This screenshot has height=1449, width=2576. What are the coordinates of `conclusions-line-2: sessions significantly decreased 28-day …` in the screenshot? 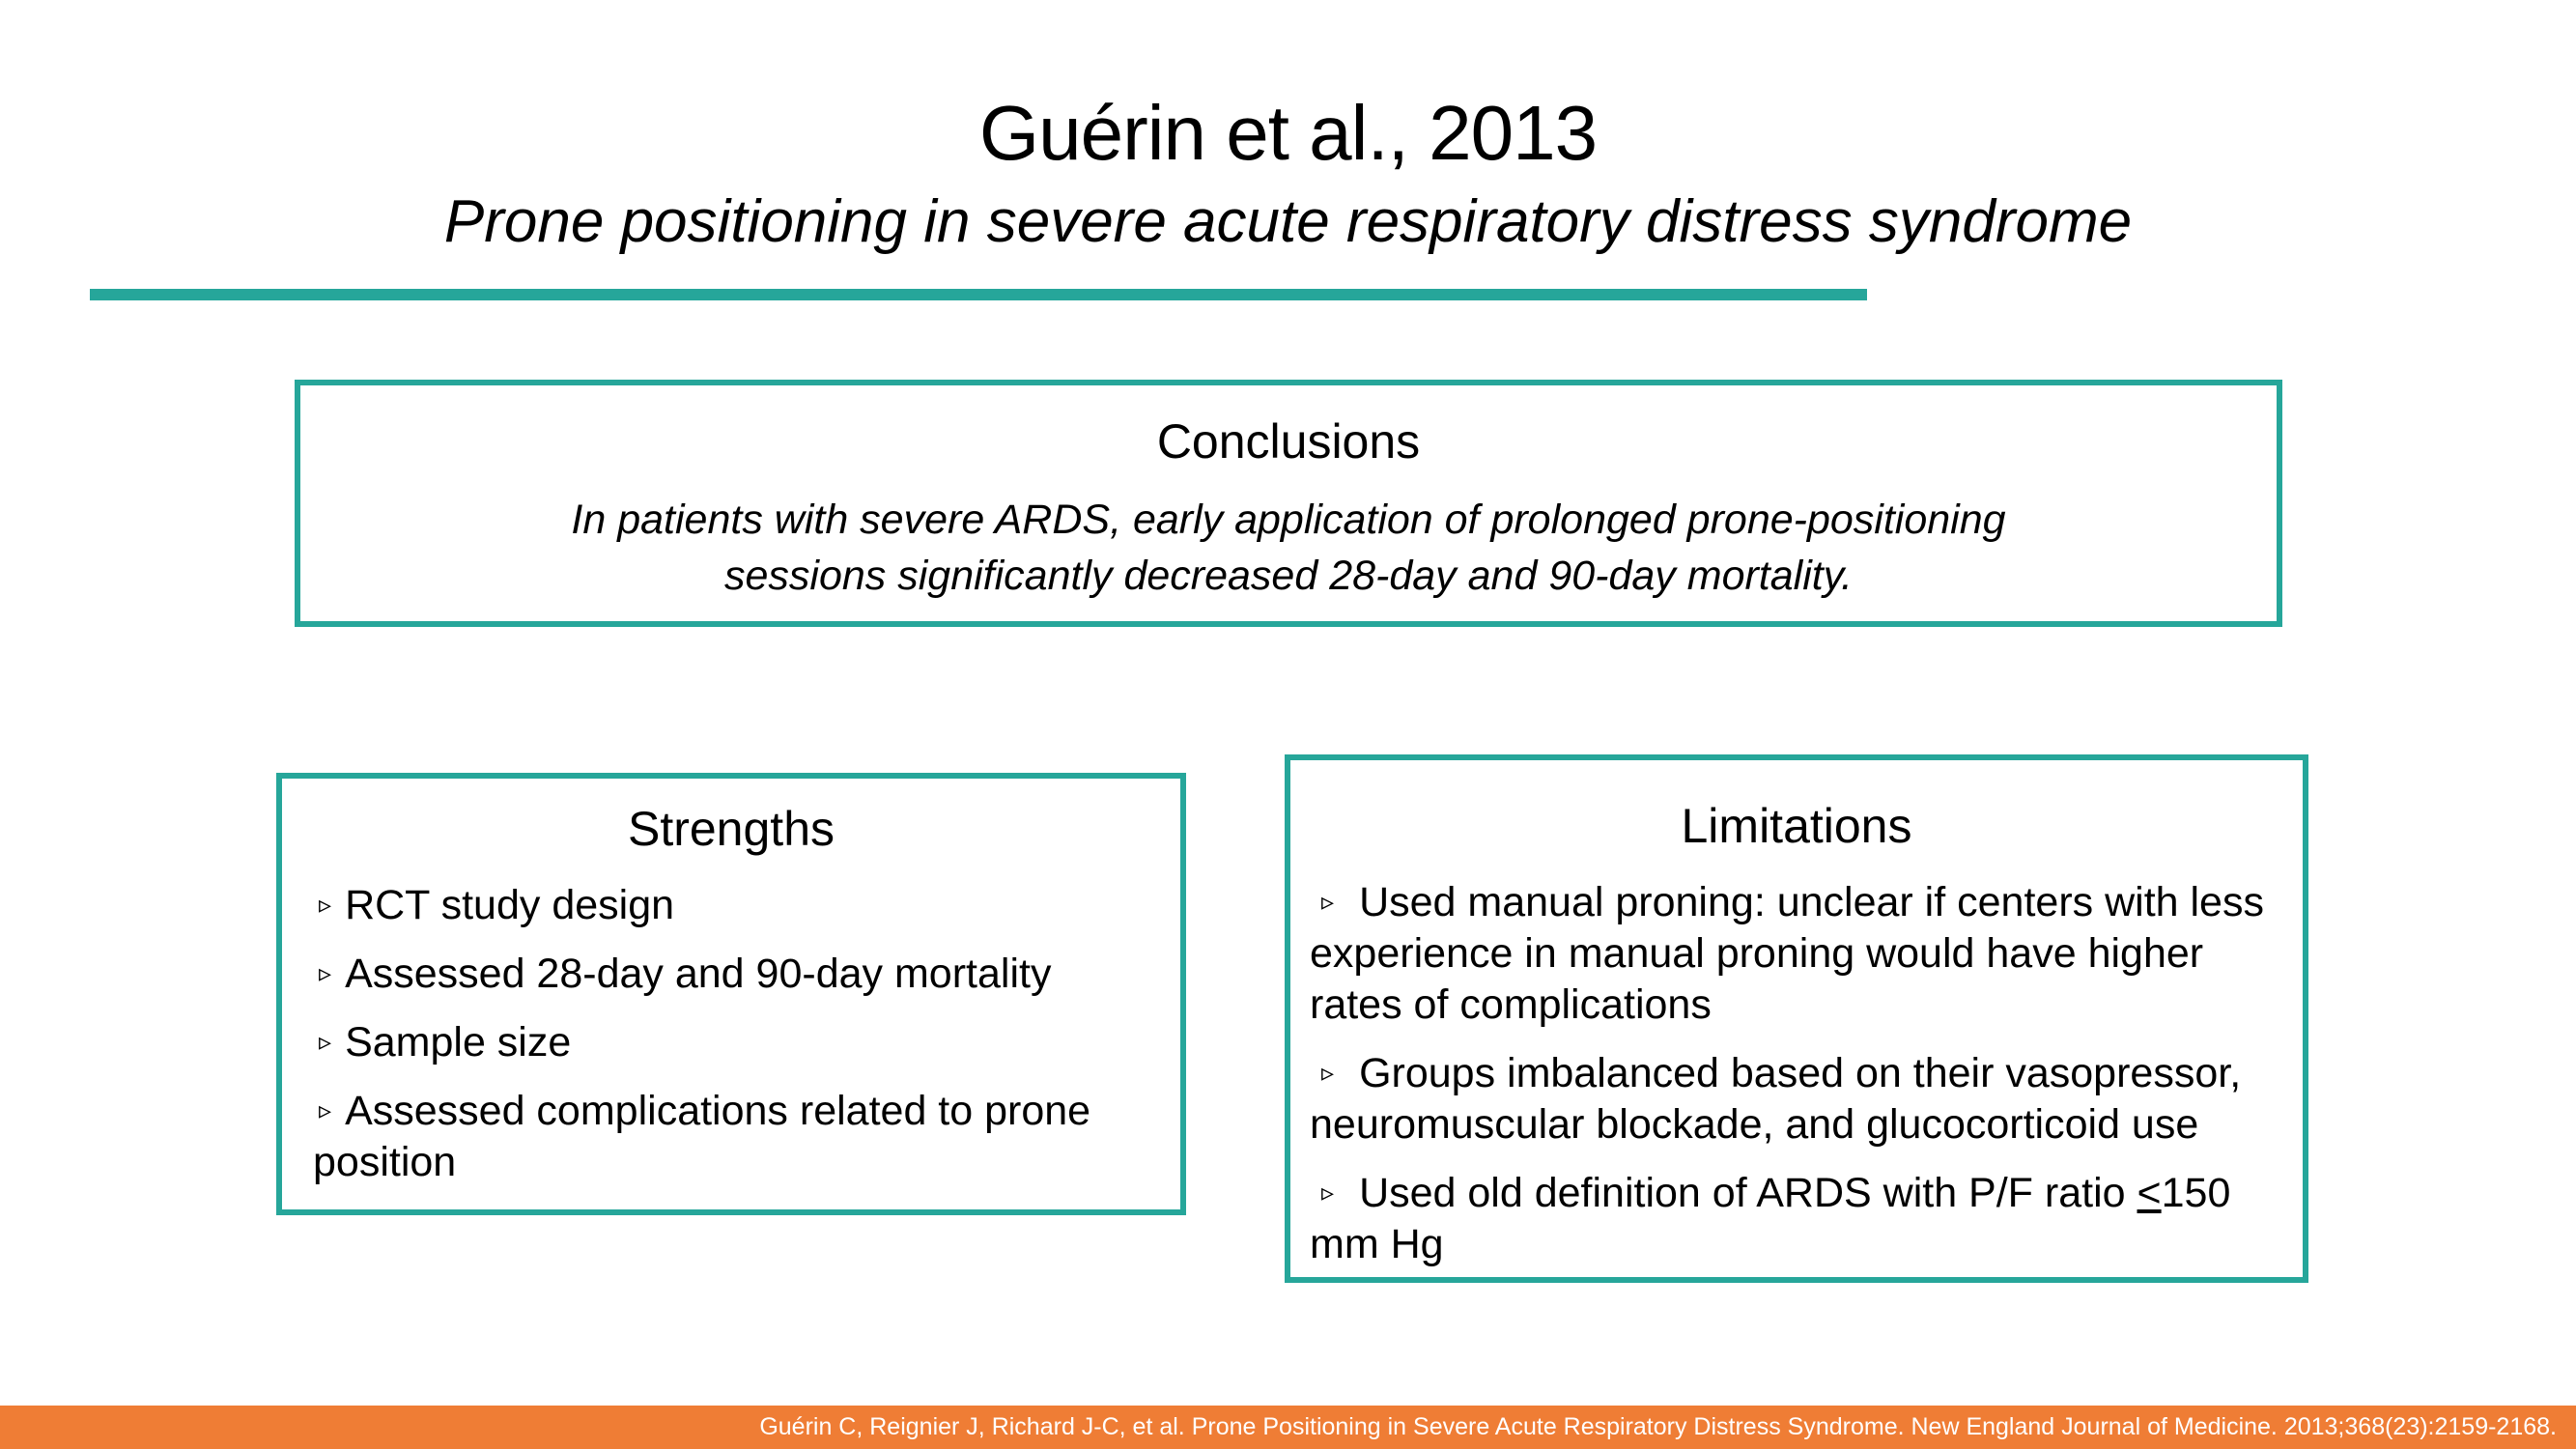 It's located at (1288, 576).